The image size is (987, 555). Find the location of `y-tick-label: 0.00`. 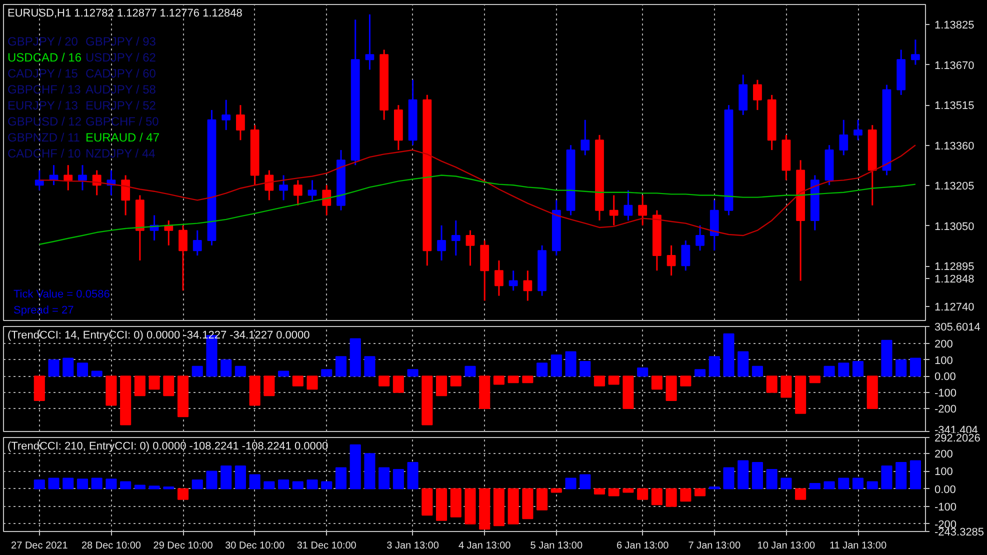

y-tick-label: 0.00 is located at coordinates (945, 490).